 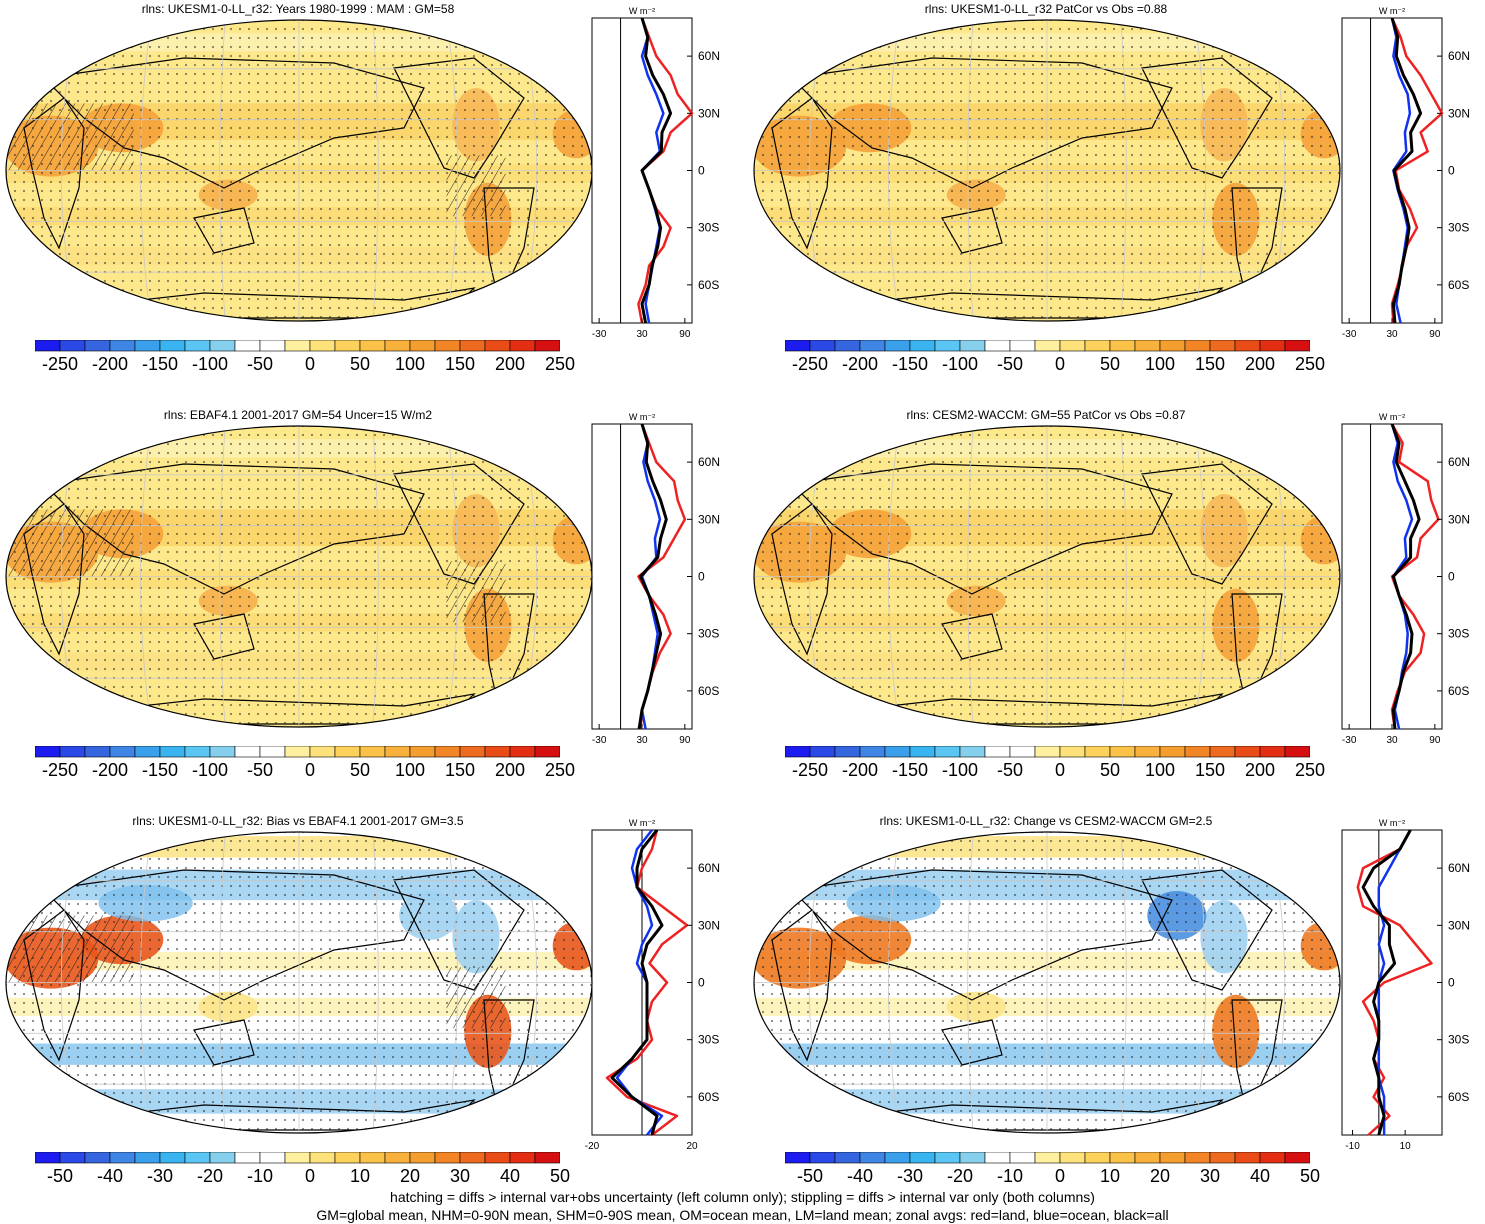 What do you see at coordinates (560, 364) in the screenshot?
I see `colorbar-label: 250` at bounding box center [560, 364].